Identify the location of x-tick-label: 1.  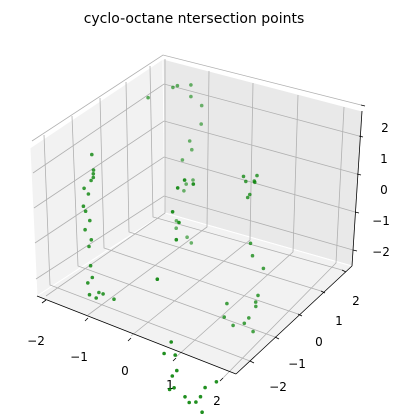
(170, 385).